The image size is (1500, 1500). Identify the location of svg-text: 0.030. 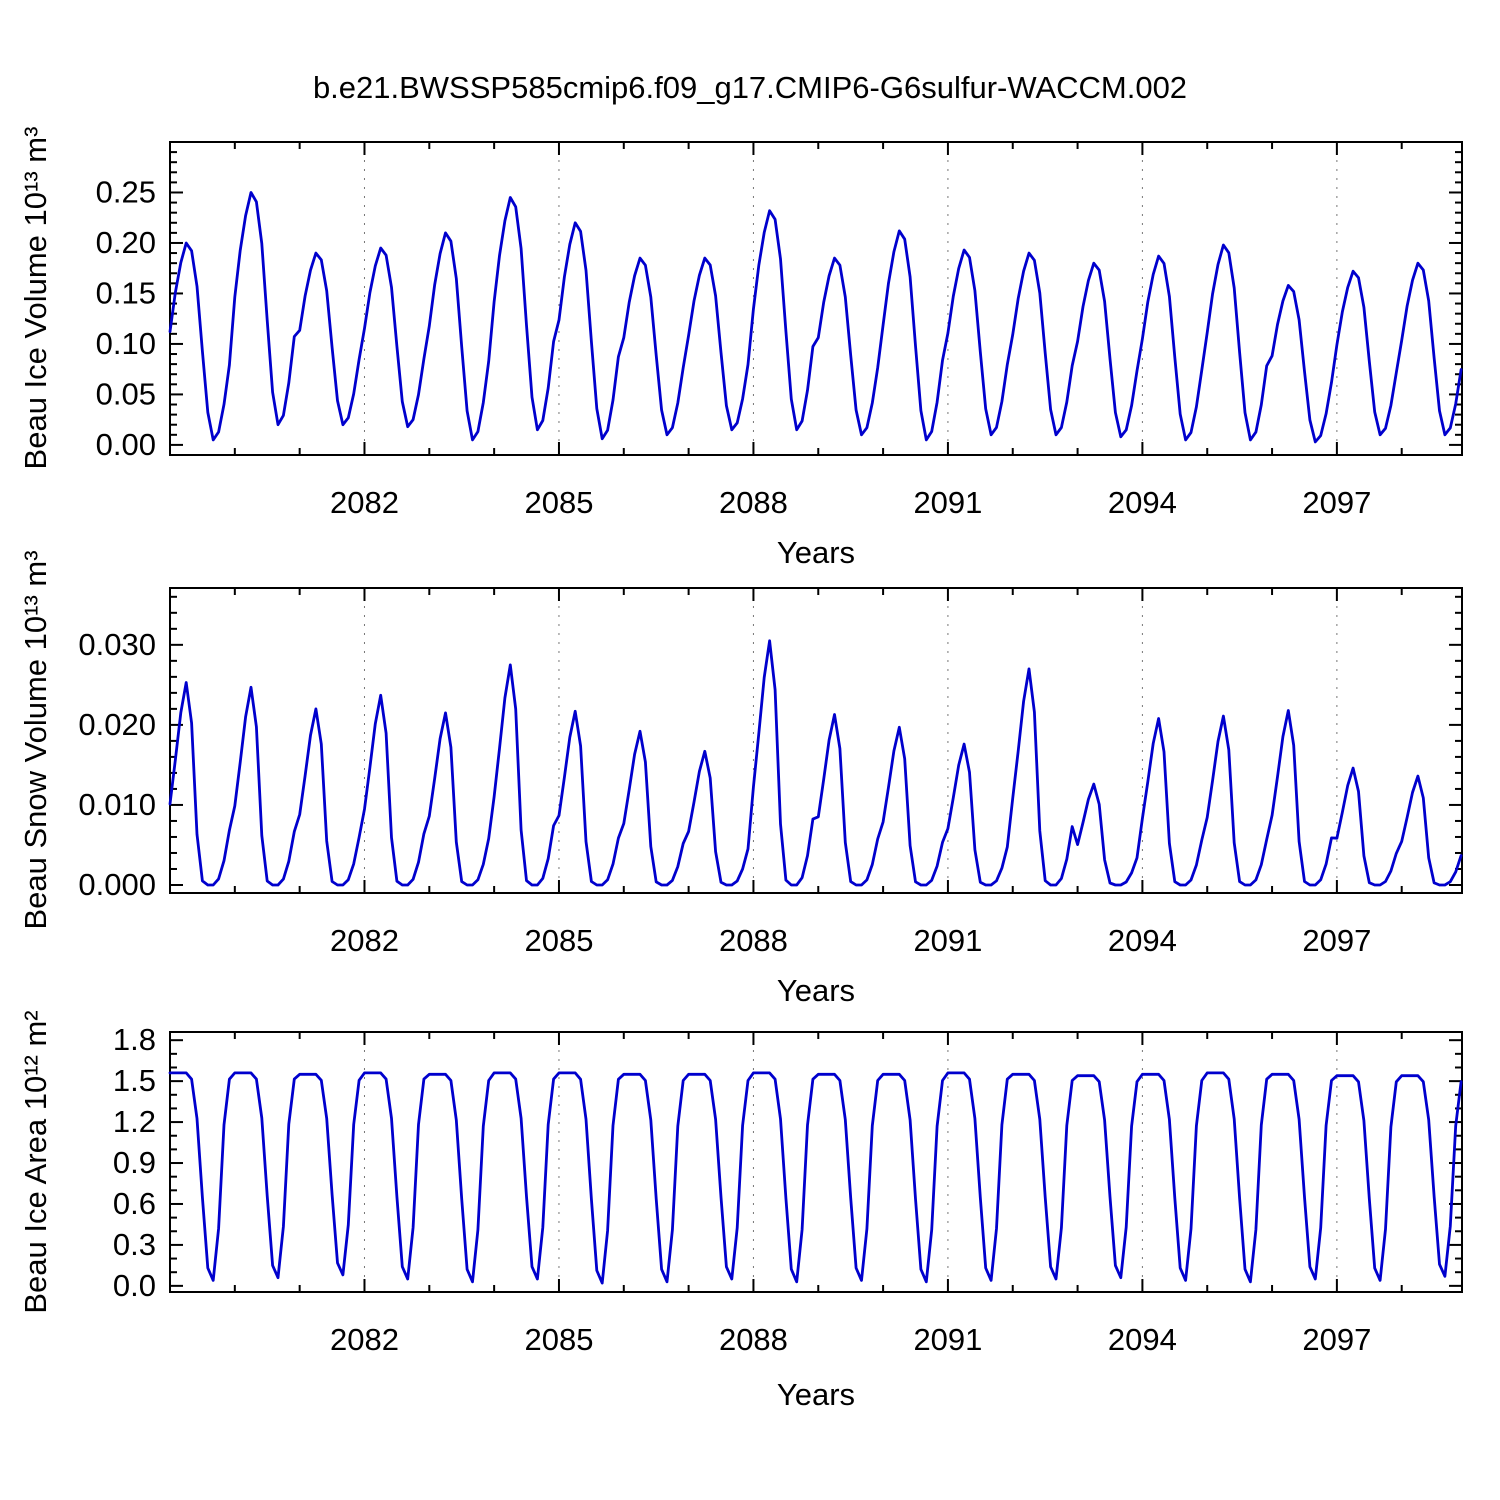
(117, 644).